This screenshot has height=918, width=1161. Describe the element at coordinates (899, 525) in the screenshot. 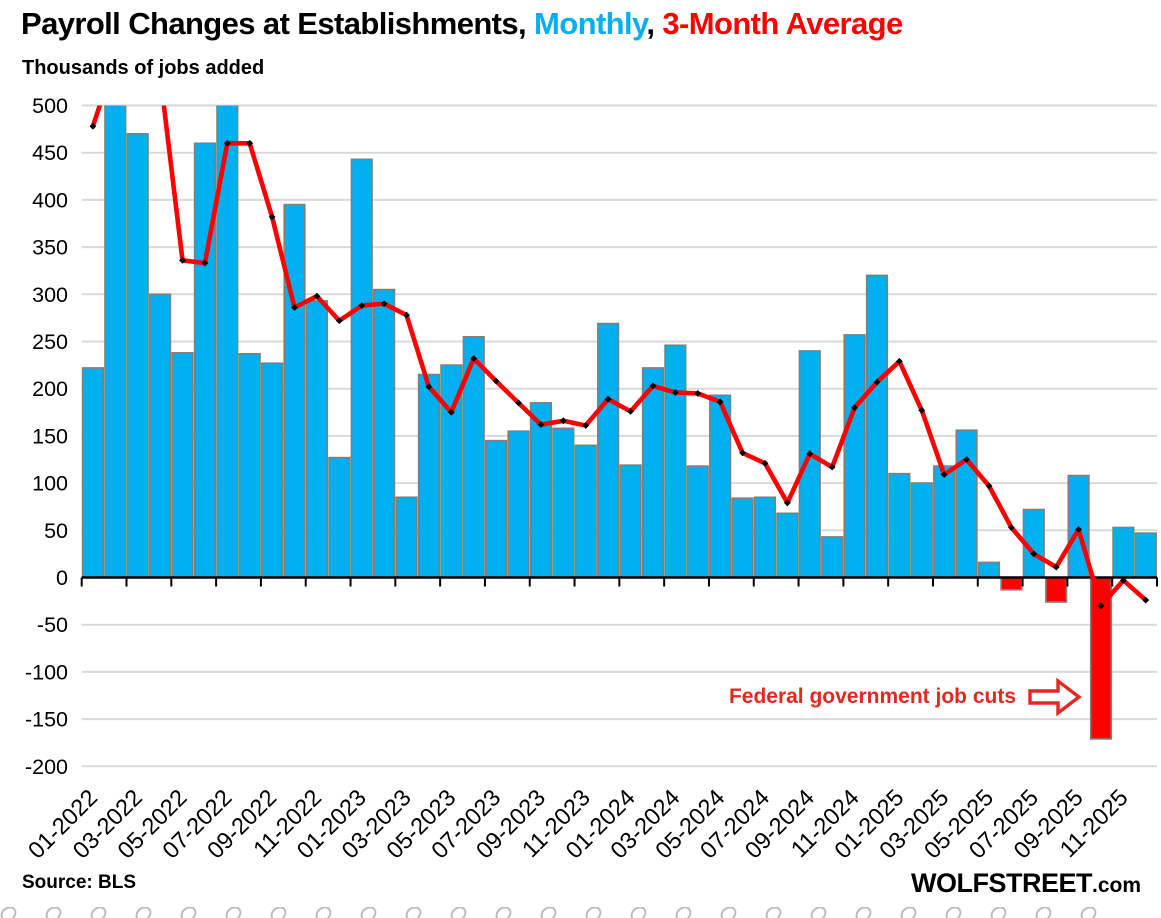

I see `bar-01-2025` at that location.